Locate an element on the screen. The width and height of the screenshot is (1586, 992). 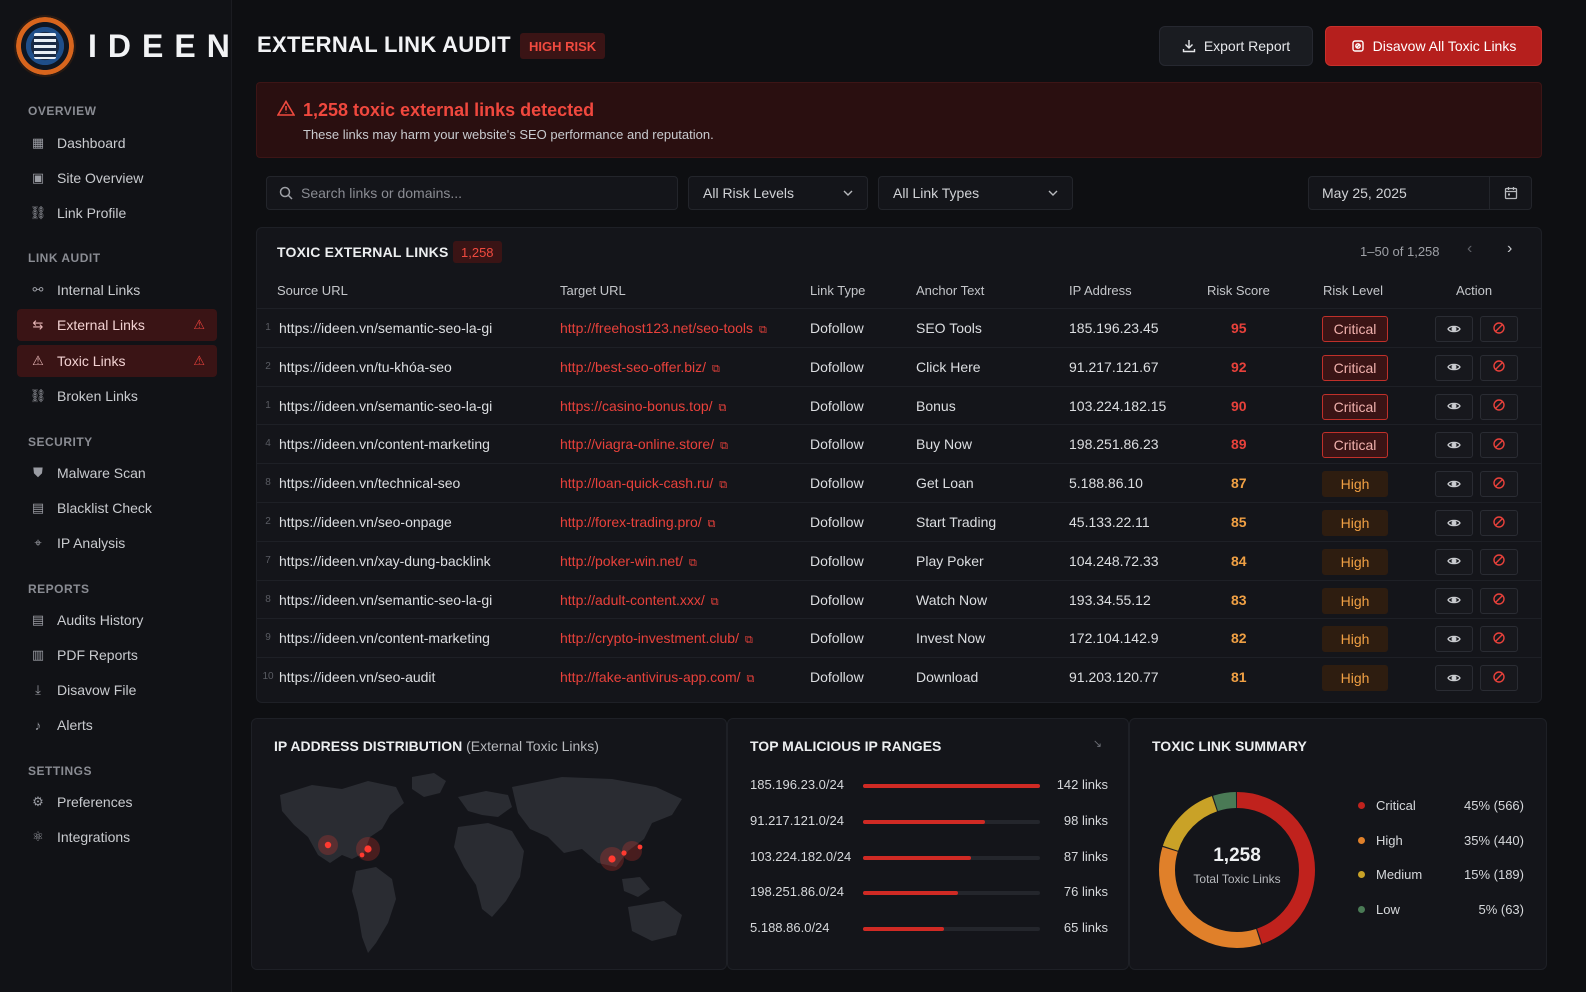
world-map is located at coordinates (492, 865).